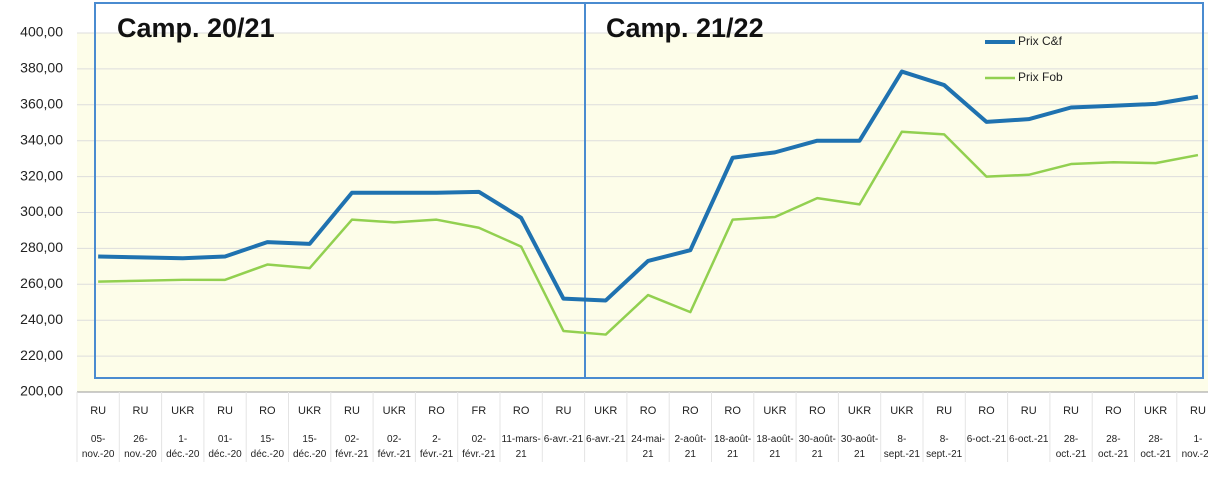  What do you see at coordinates (41, 391) in the screenshot?
I see `y-tick-label: 200,00` at bounding box center [41, 391].